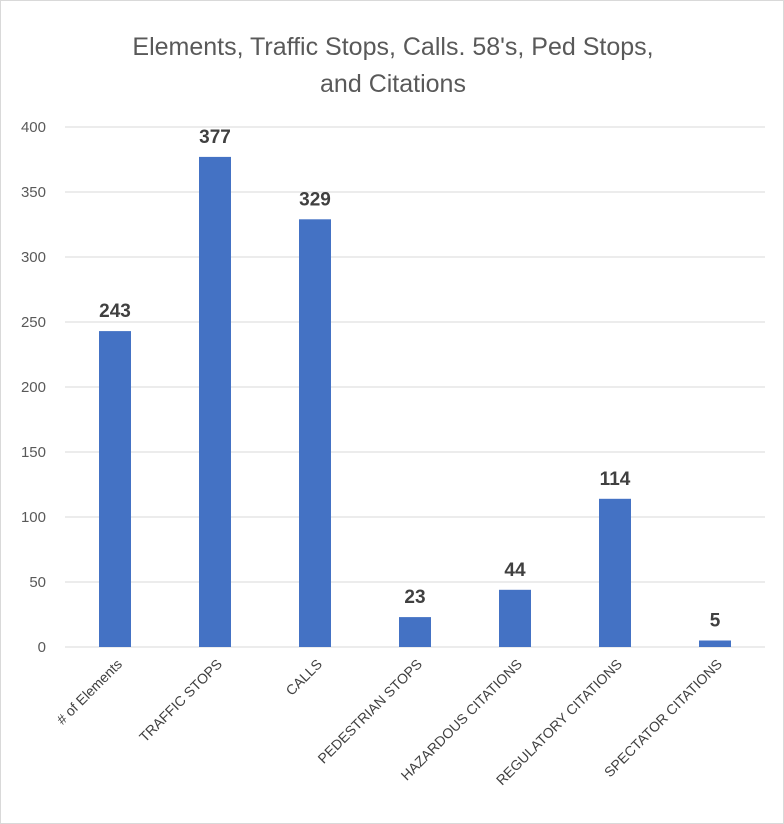 Image resolution: width=784 pixels, height=824 pixels. I want to click on y-tick-label: 150, so click(33, 452).